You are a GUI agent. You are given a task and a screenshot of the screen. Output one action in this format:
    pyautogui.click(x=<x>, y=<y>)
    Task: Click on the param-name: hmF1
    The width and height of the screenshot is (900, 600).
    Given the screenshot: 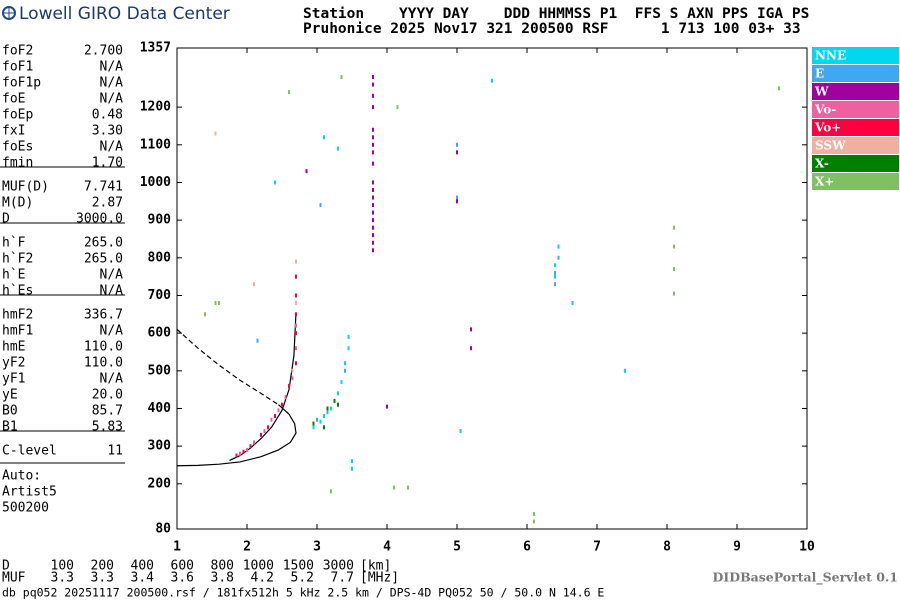 What is the action you would take?
    pyautogui.click(x=17, y=331)
    